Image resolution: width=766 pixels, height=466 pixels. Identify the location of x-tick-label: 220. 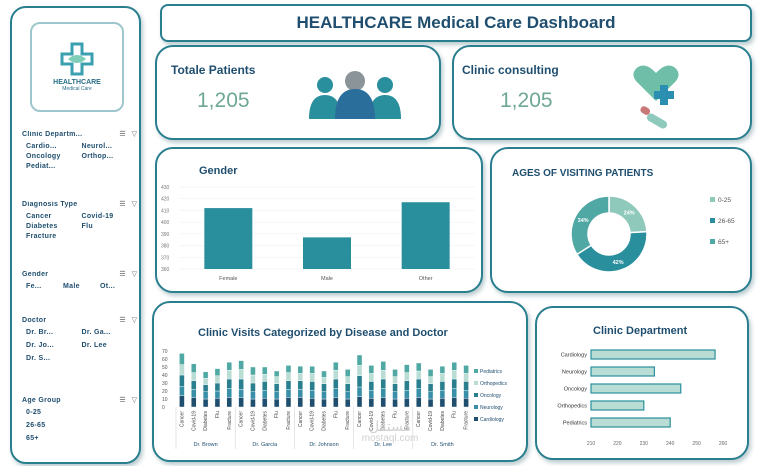
(617, 444).